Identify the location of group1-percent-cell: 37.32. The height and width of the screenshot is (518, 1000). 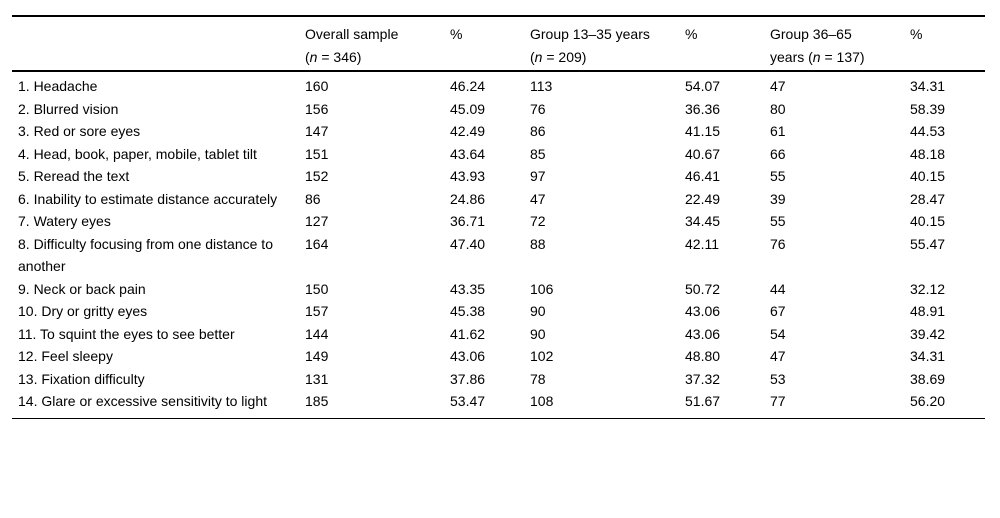
(703, 378).